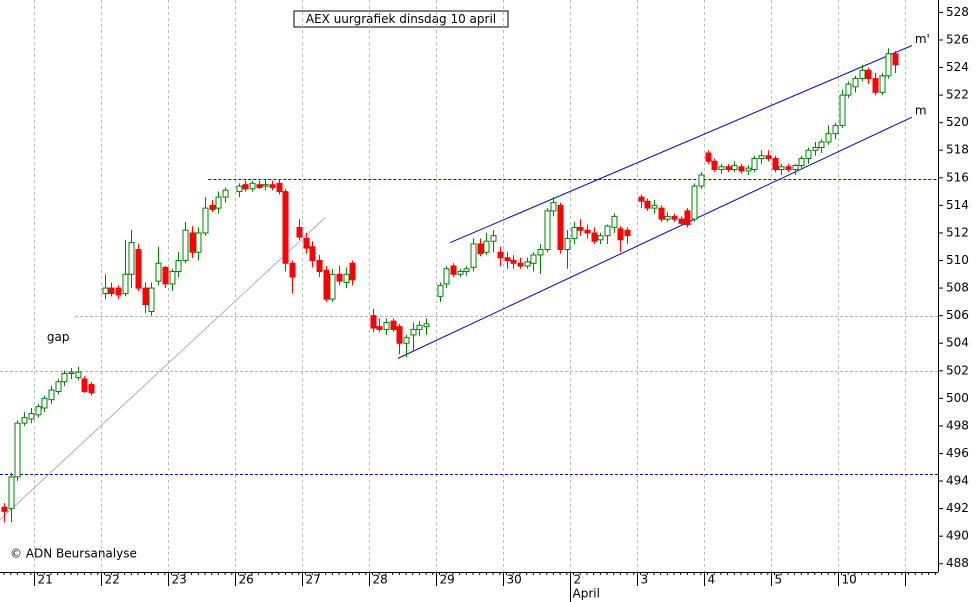  What do you see at coordinates (957, 481) in the screenshot?
I see `y-tick-label: 494` at bounding box center [957, 481].